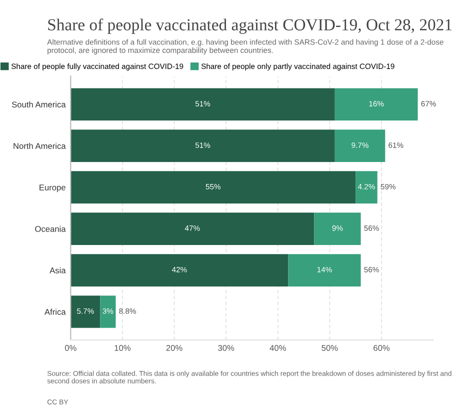  What do you see at coordinates (330, 347) in the screenshot?
I see `x-tick-label: 50%` at bounding box center [330, 347].